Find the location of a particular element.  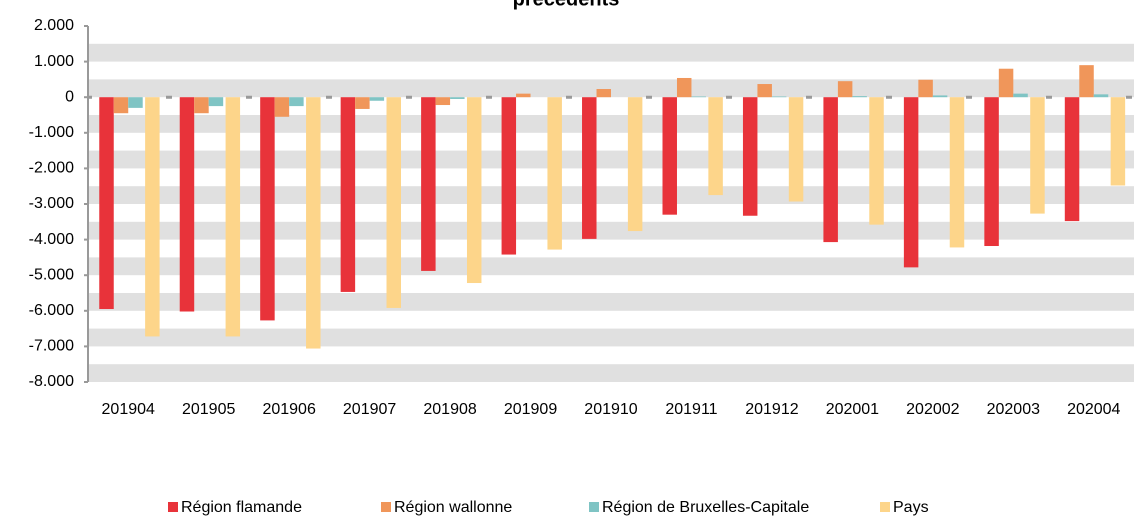

y-tick-label: -3.000 is located at coordinates (51, 203).